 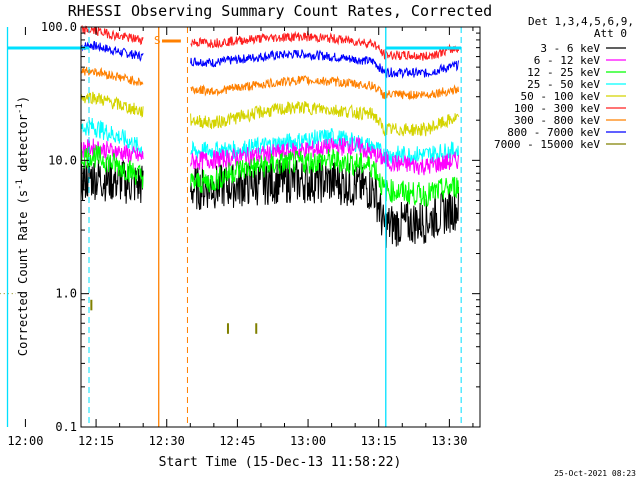 What do you see at coordinates (547, 144) in the screenshot?
I see `legend-entry-label: 7000 - 15000 keV` at bounding box center [547, 144].